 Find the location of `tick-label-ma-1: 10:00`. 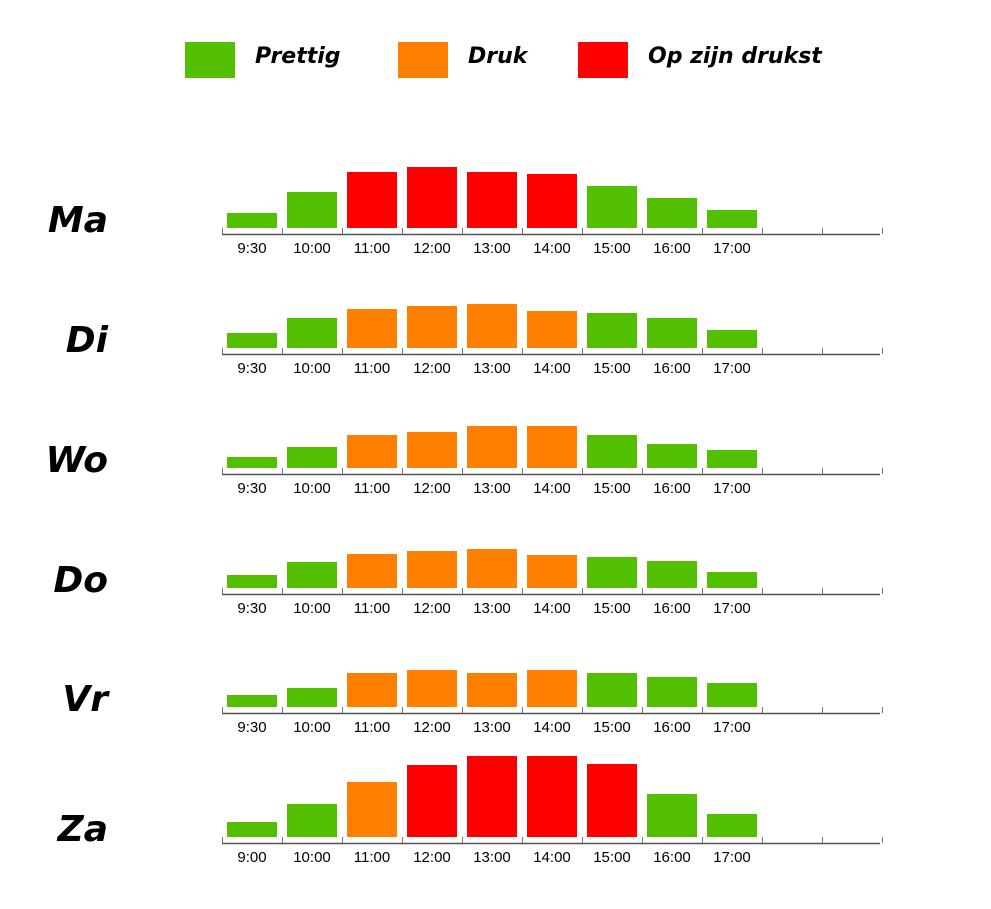

tick-label-ma-1: 10:00 is located at coordinates (312, 248).